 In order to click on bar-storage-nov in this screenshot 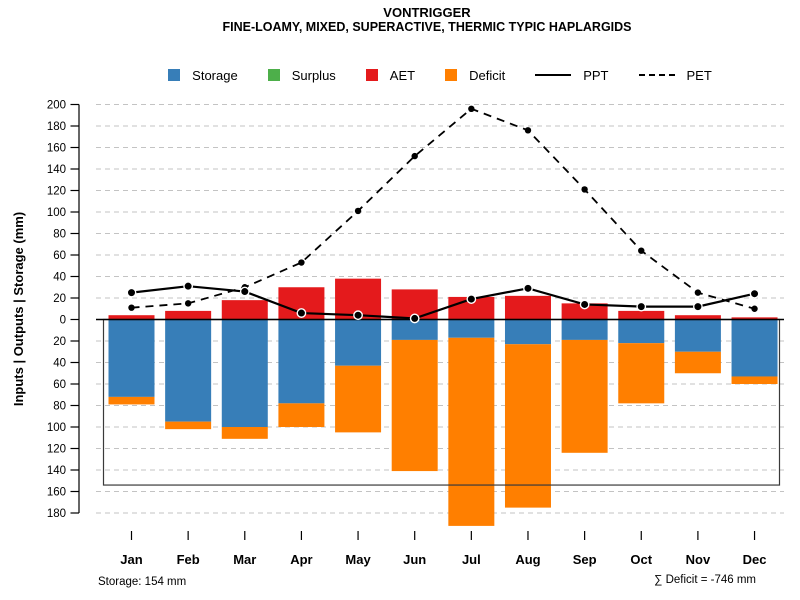, I will do `click(697, 335)`.